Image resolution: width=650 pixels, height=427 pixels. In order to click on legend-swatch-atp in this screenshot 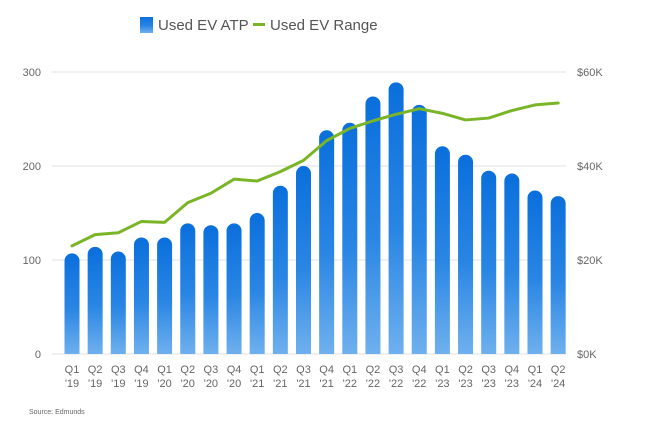, I will do `click(146, 25)`.